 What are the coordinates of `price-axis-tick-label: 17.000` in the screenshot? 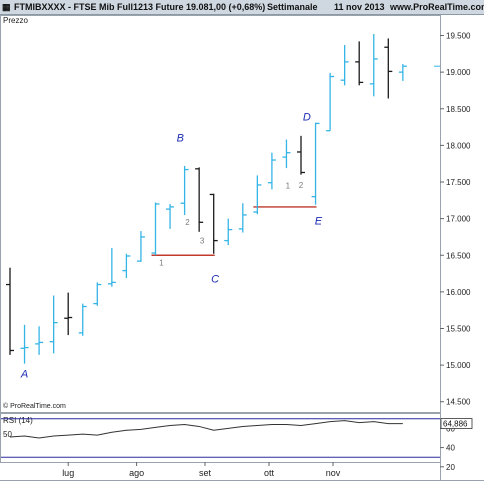 It's located at (458, 219).